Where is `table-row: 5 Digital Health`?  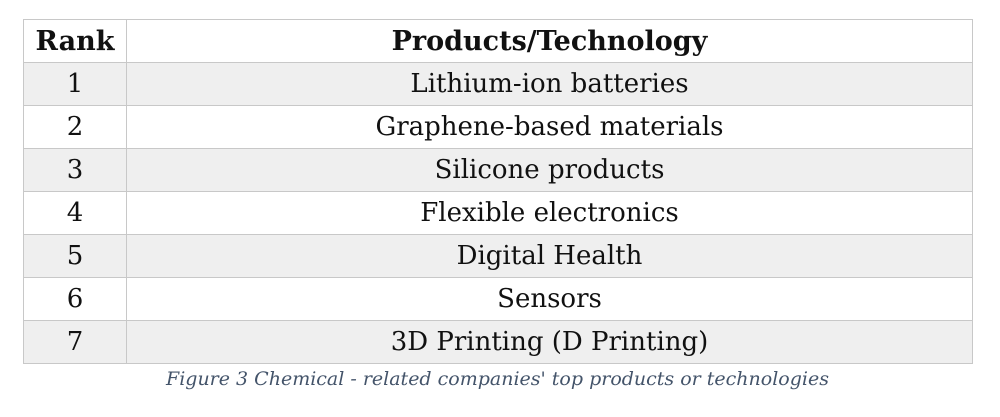
table-row: 5 Digital Health is located at coordinates (498, 256).